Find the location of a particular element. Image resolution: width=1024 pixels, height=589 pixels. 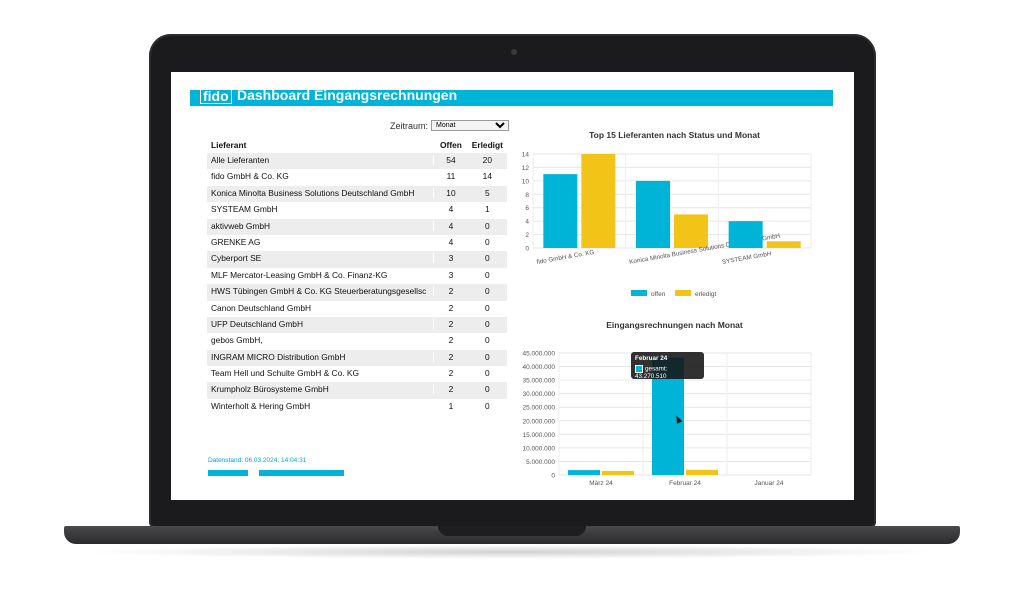

supplier-name: GRENKE AG is located at coordinates (236, 241).